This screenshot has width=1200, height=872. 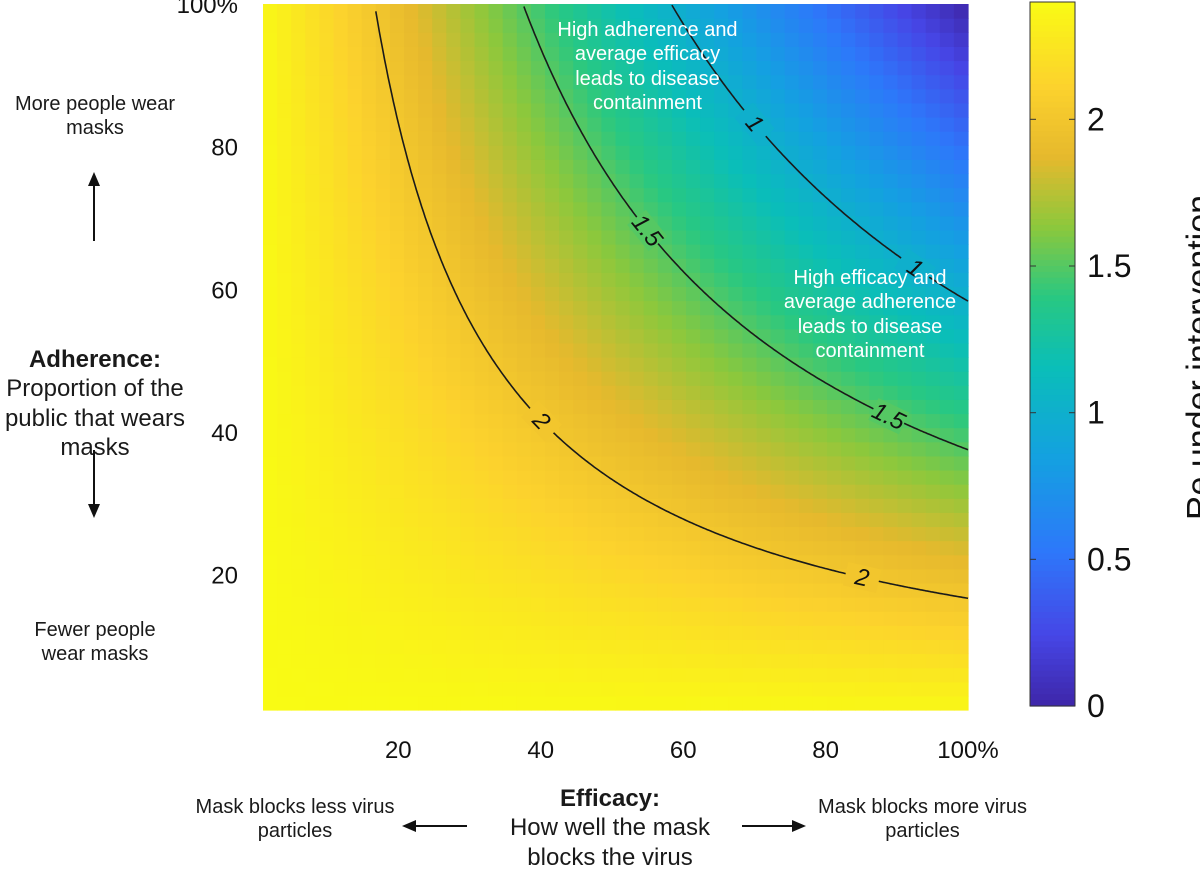 What do you see at coordinates (754, 123) in the screenshot?
I see `contour-label-gap` at bounding box center [754, 123].